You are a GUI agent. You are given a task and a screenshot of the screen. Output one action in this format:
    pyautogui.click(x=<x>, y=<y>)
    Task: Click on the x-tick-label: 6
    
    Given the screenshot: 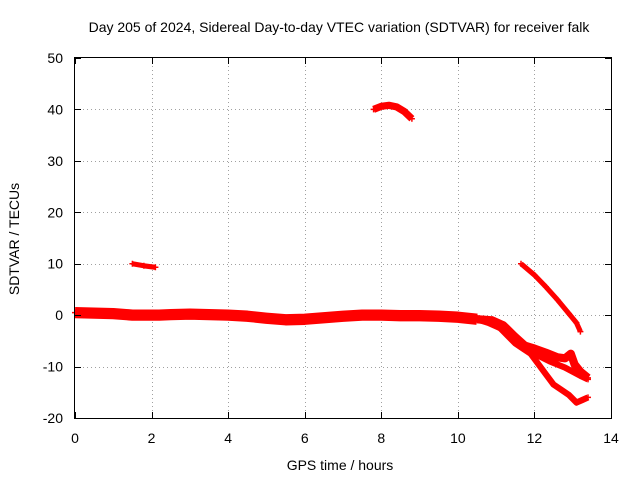 What is the action you would take?
    pyautogui.click(x=305, y=438)
    